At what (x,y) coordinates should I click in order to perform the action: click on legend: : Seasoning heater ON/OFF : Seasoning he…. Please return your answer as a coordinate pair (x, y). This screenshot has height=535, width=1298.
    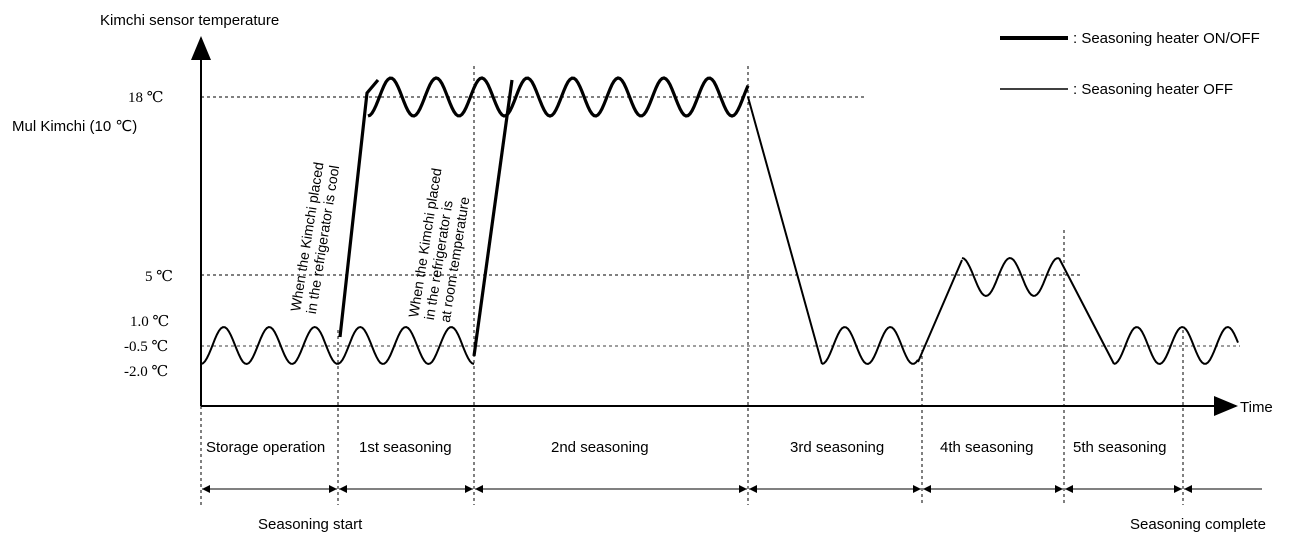
    Looking at the image, I should click on (1130, 64).